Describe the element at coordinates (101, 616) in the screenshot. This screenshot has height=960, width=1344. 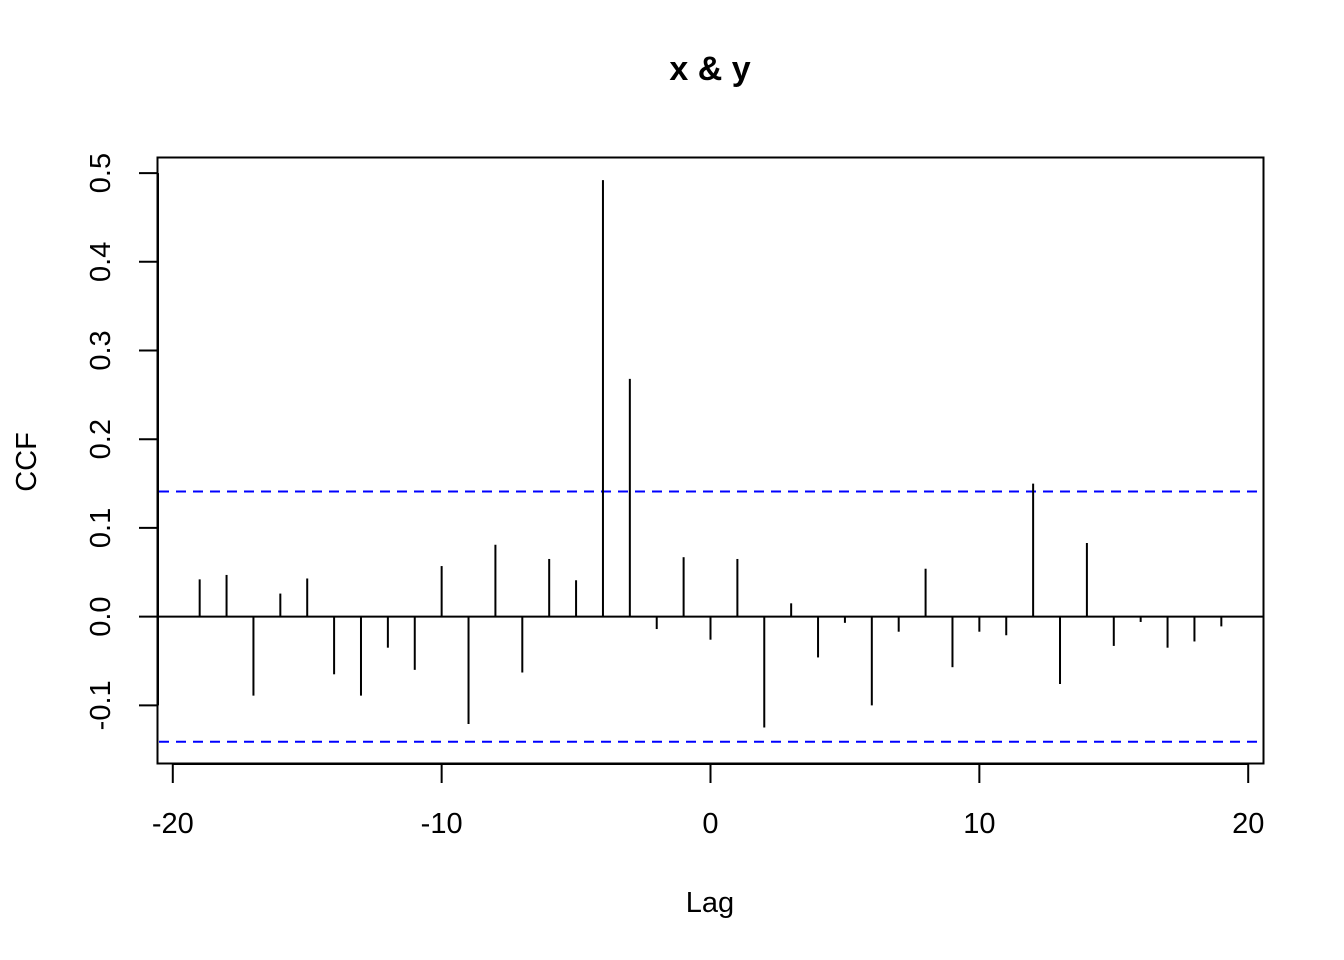
I see `y-tick-label: 0.0` at that location.